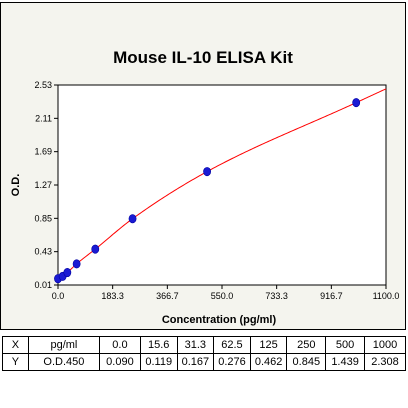  What do you see at coordinates (43, 152) in the screenshot?
I see `y-tick-label: 1.69` at bounding box center [43, 152].